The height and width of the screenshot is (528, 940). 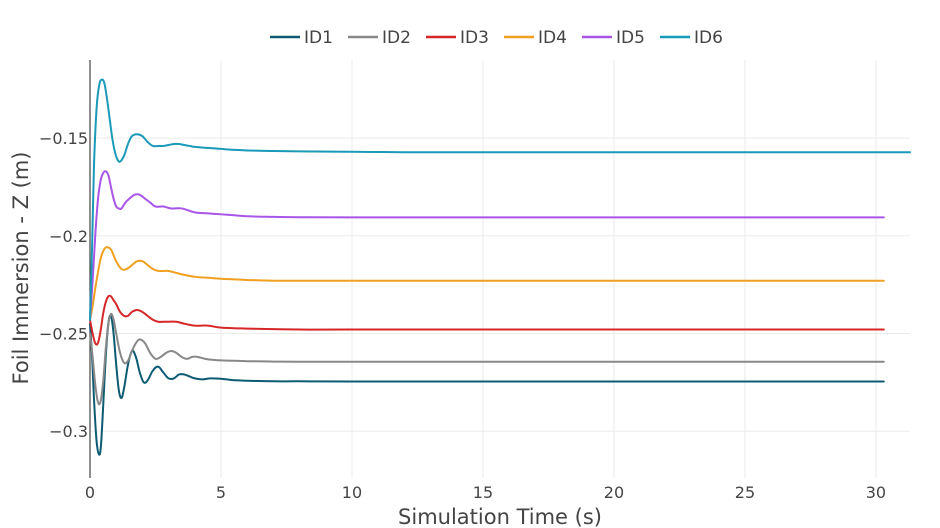 I want to click on legend-item-id4: ID4, so click(x=535, y=38).